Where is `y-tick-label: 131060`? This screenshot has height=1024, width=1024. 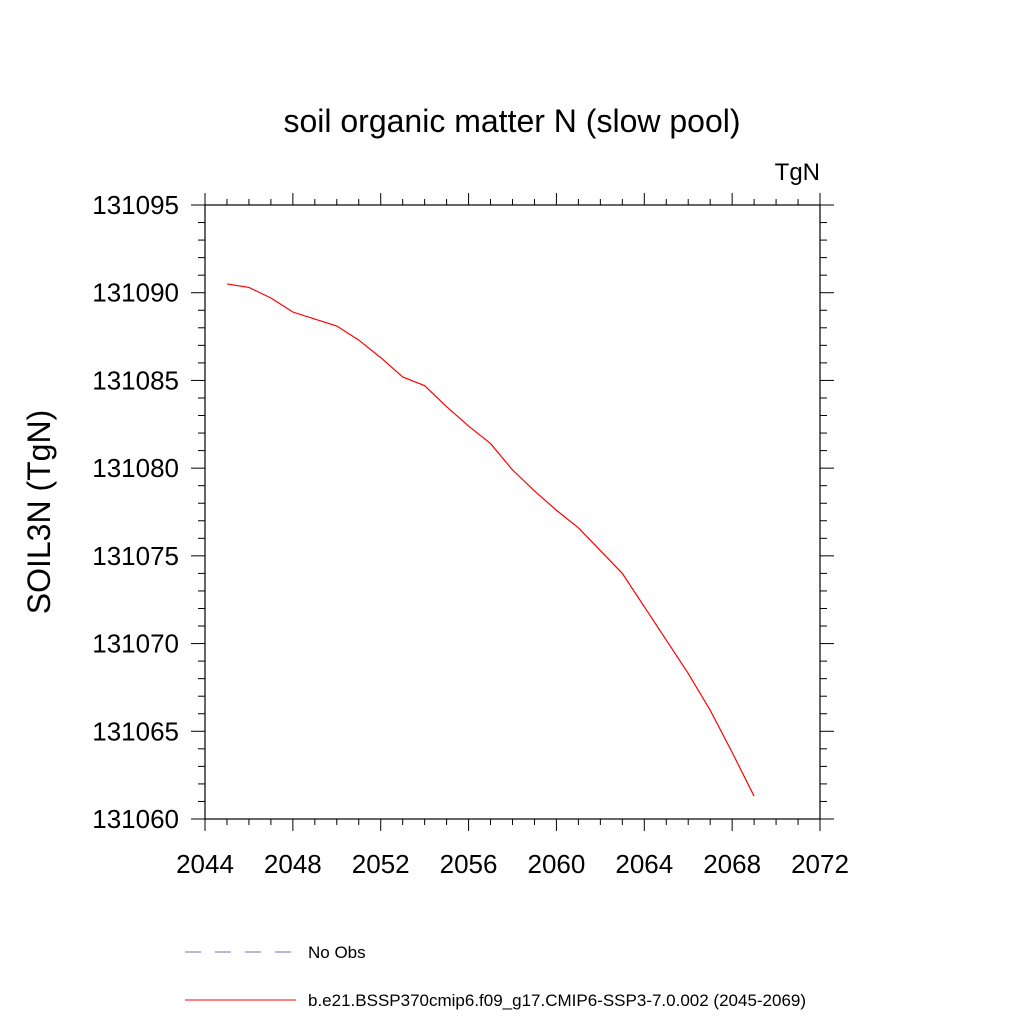
y-tick-label: 131060 is located at coordinates (135, 819).